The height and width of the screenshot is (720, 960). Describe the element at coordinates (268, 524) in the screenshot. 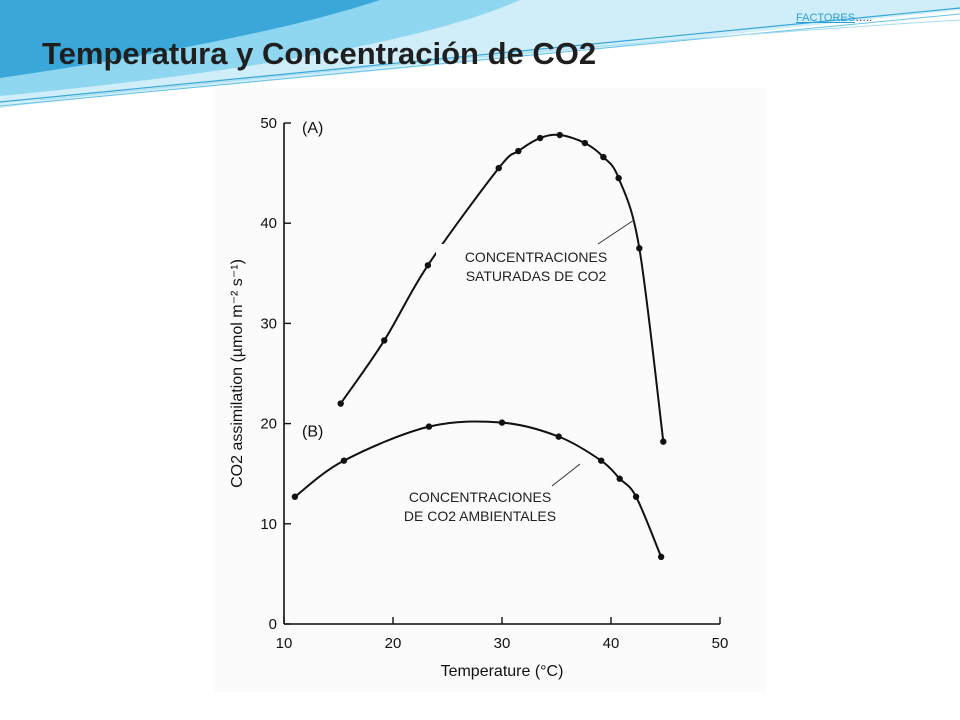

I see `y-tick-label: 10` at that location.